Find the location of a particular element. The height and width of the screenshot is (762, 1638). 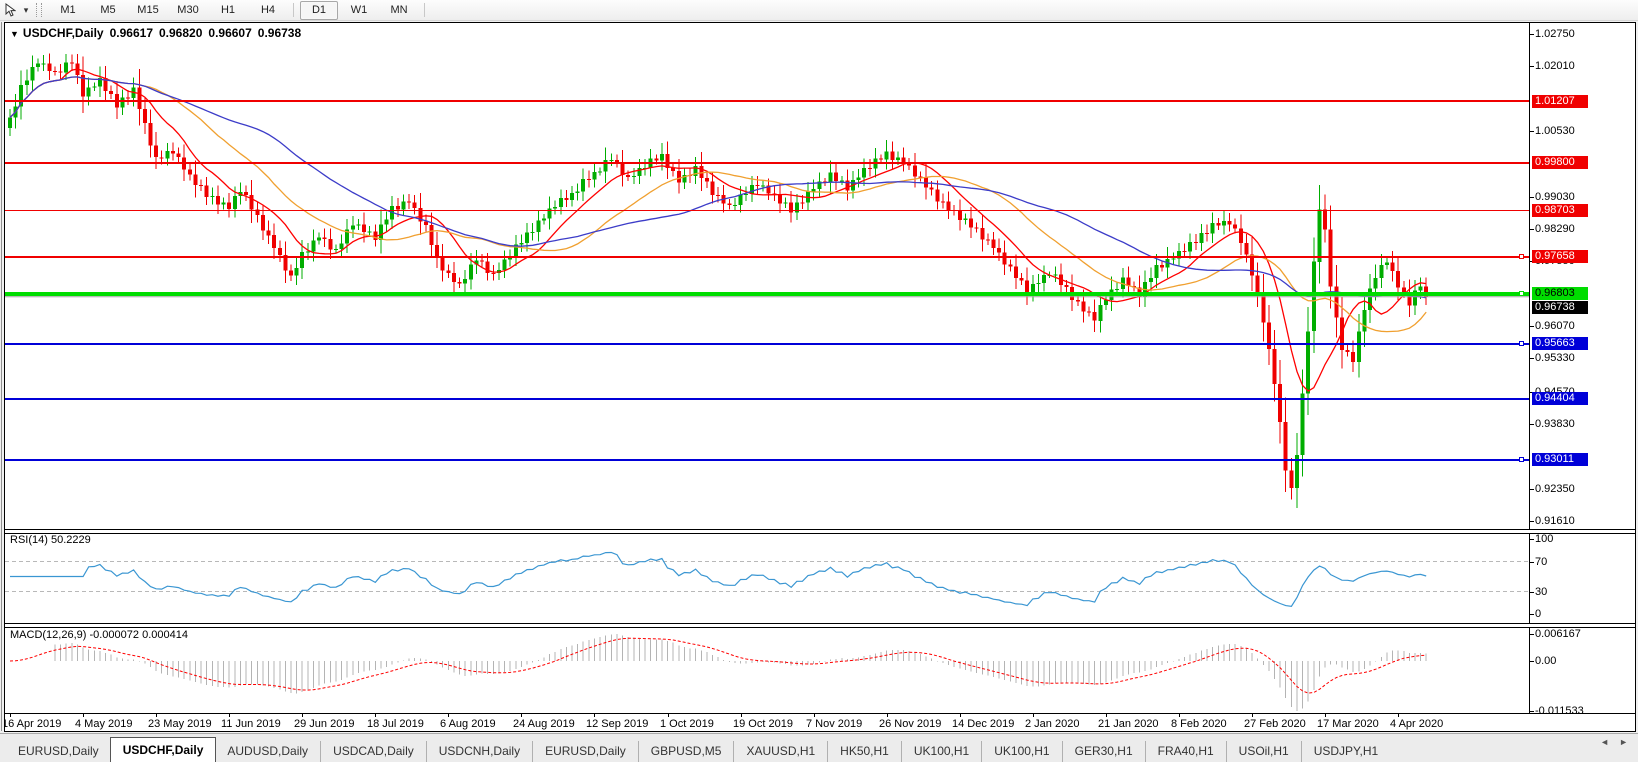

price-axis-line is located at coordinates (1529, 368).